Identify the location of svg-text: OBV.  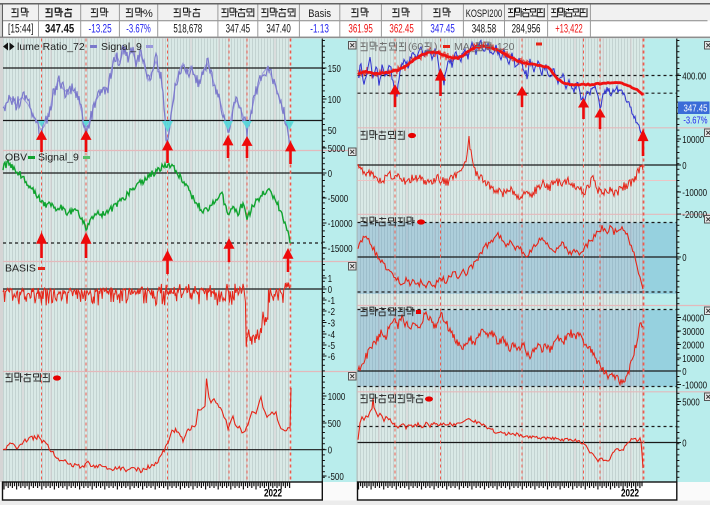
(16, 158).